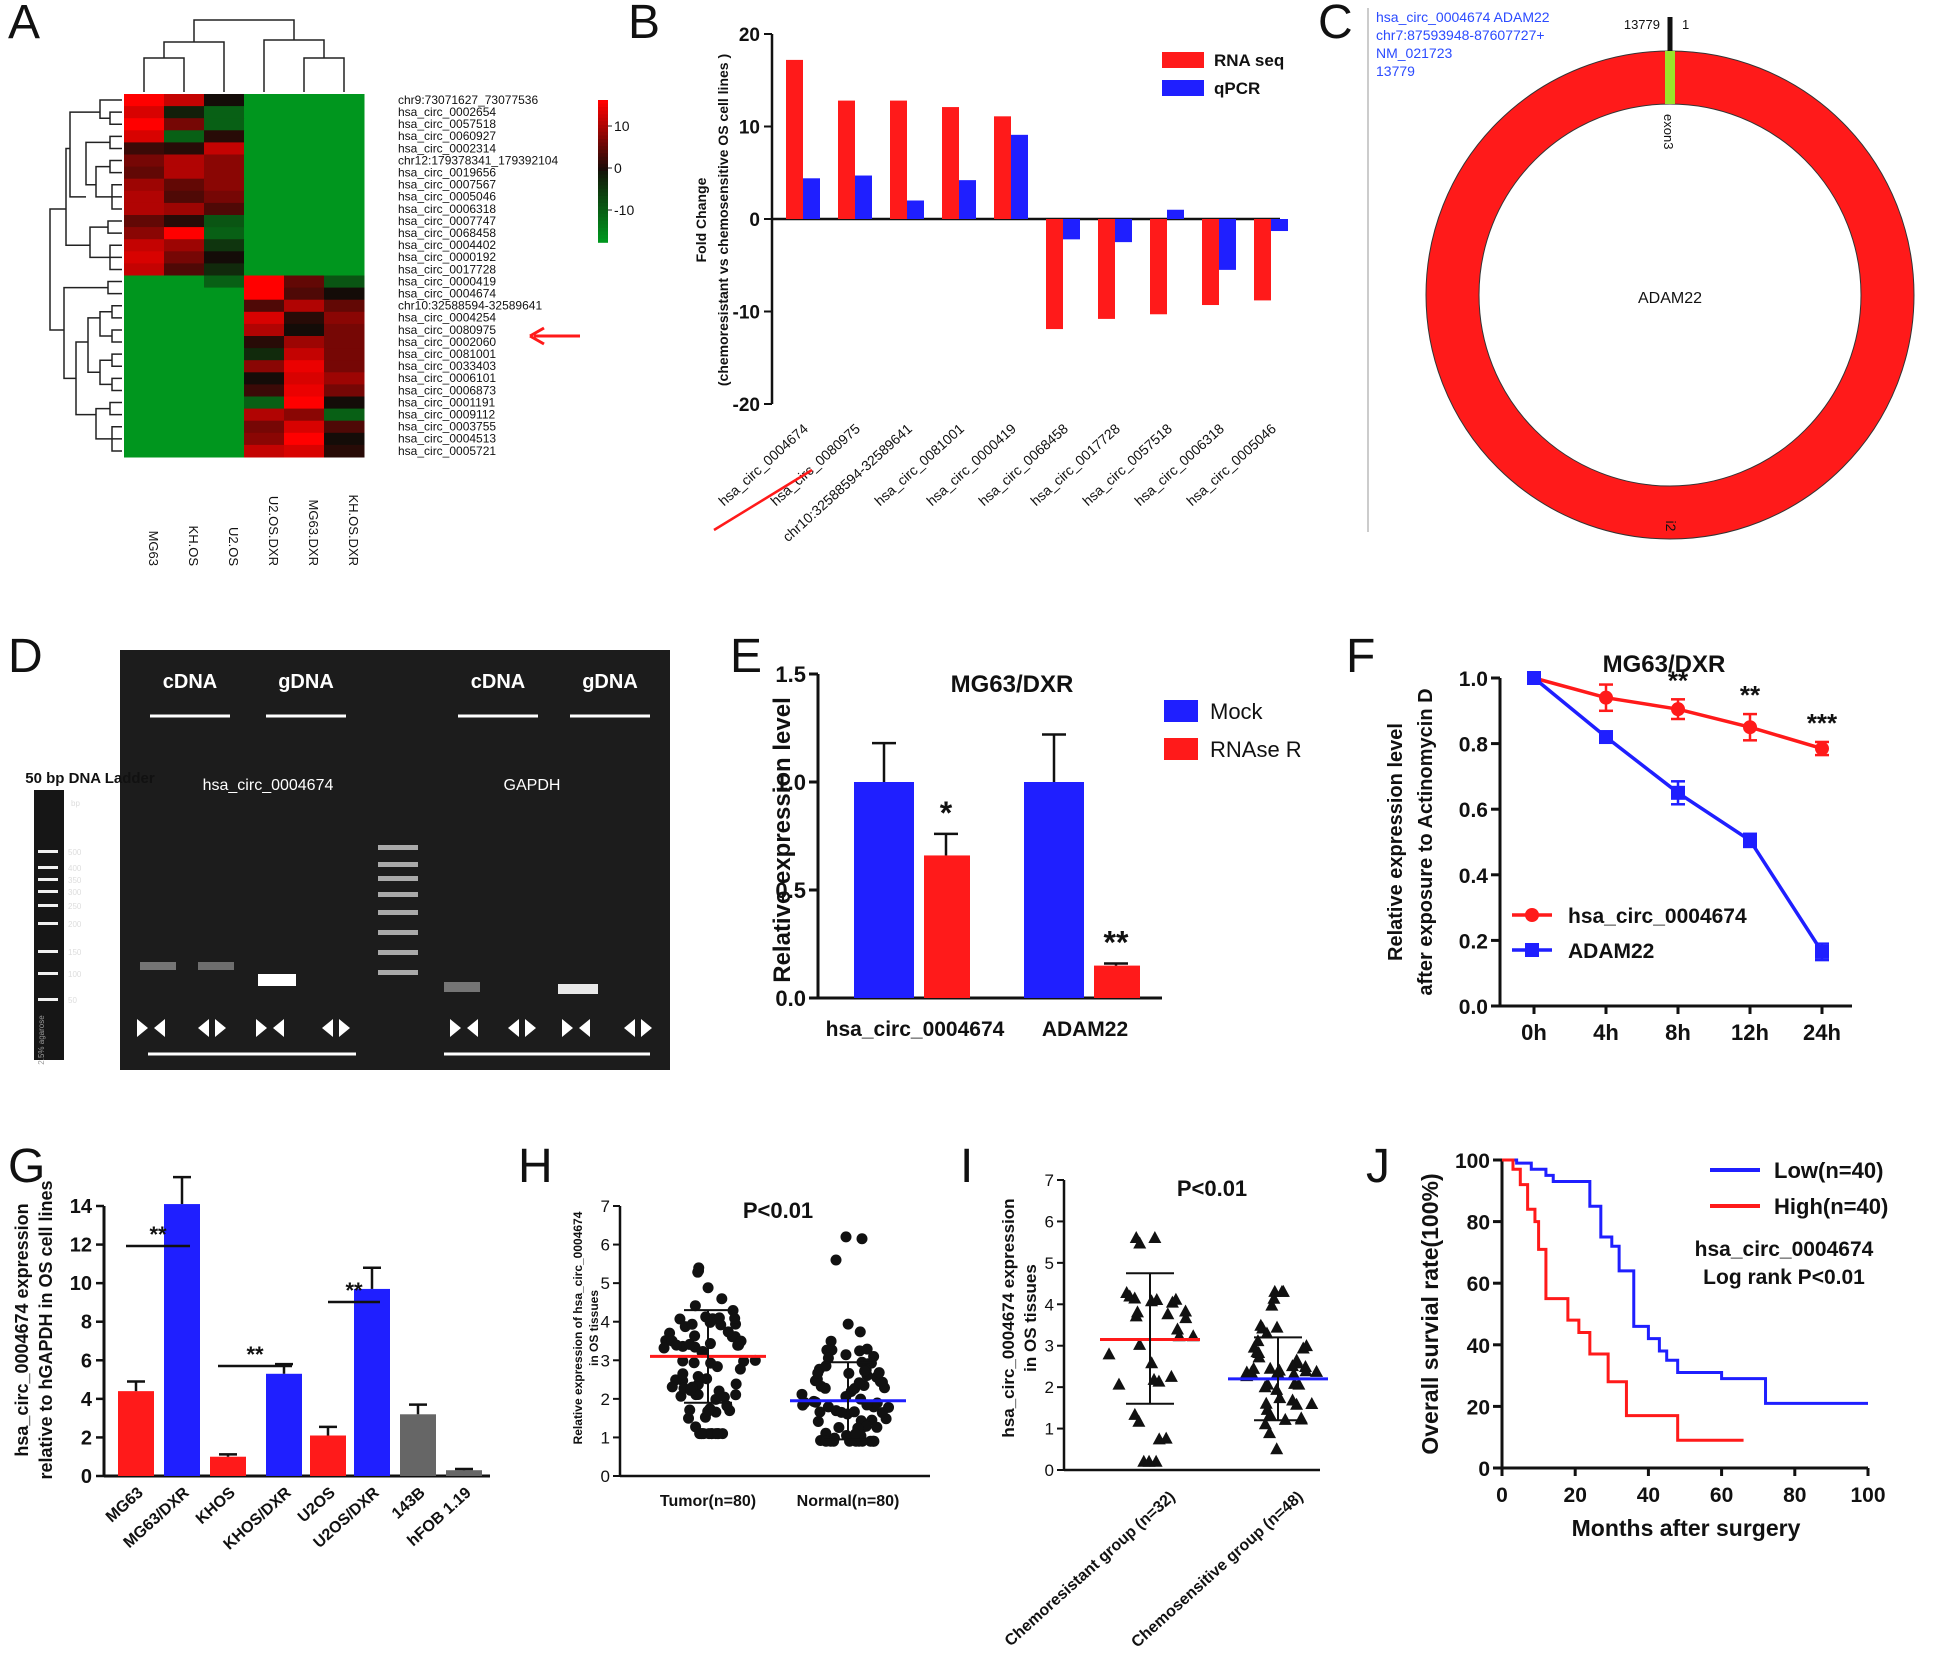 The height and width of the screenshot is (1665, 1938). Describe the element at coordinates (778, 1210) in the screenshot. I see `p-value-annotation: P<0.01` at that location.